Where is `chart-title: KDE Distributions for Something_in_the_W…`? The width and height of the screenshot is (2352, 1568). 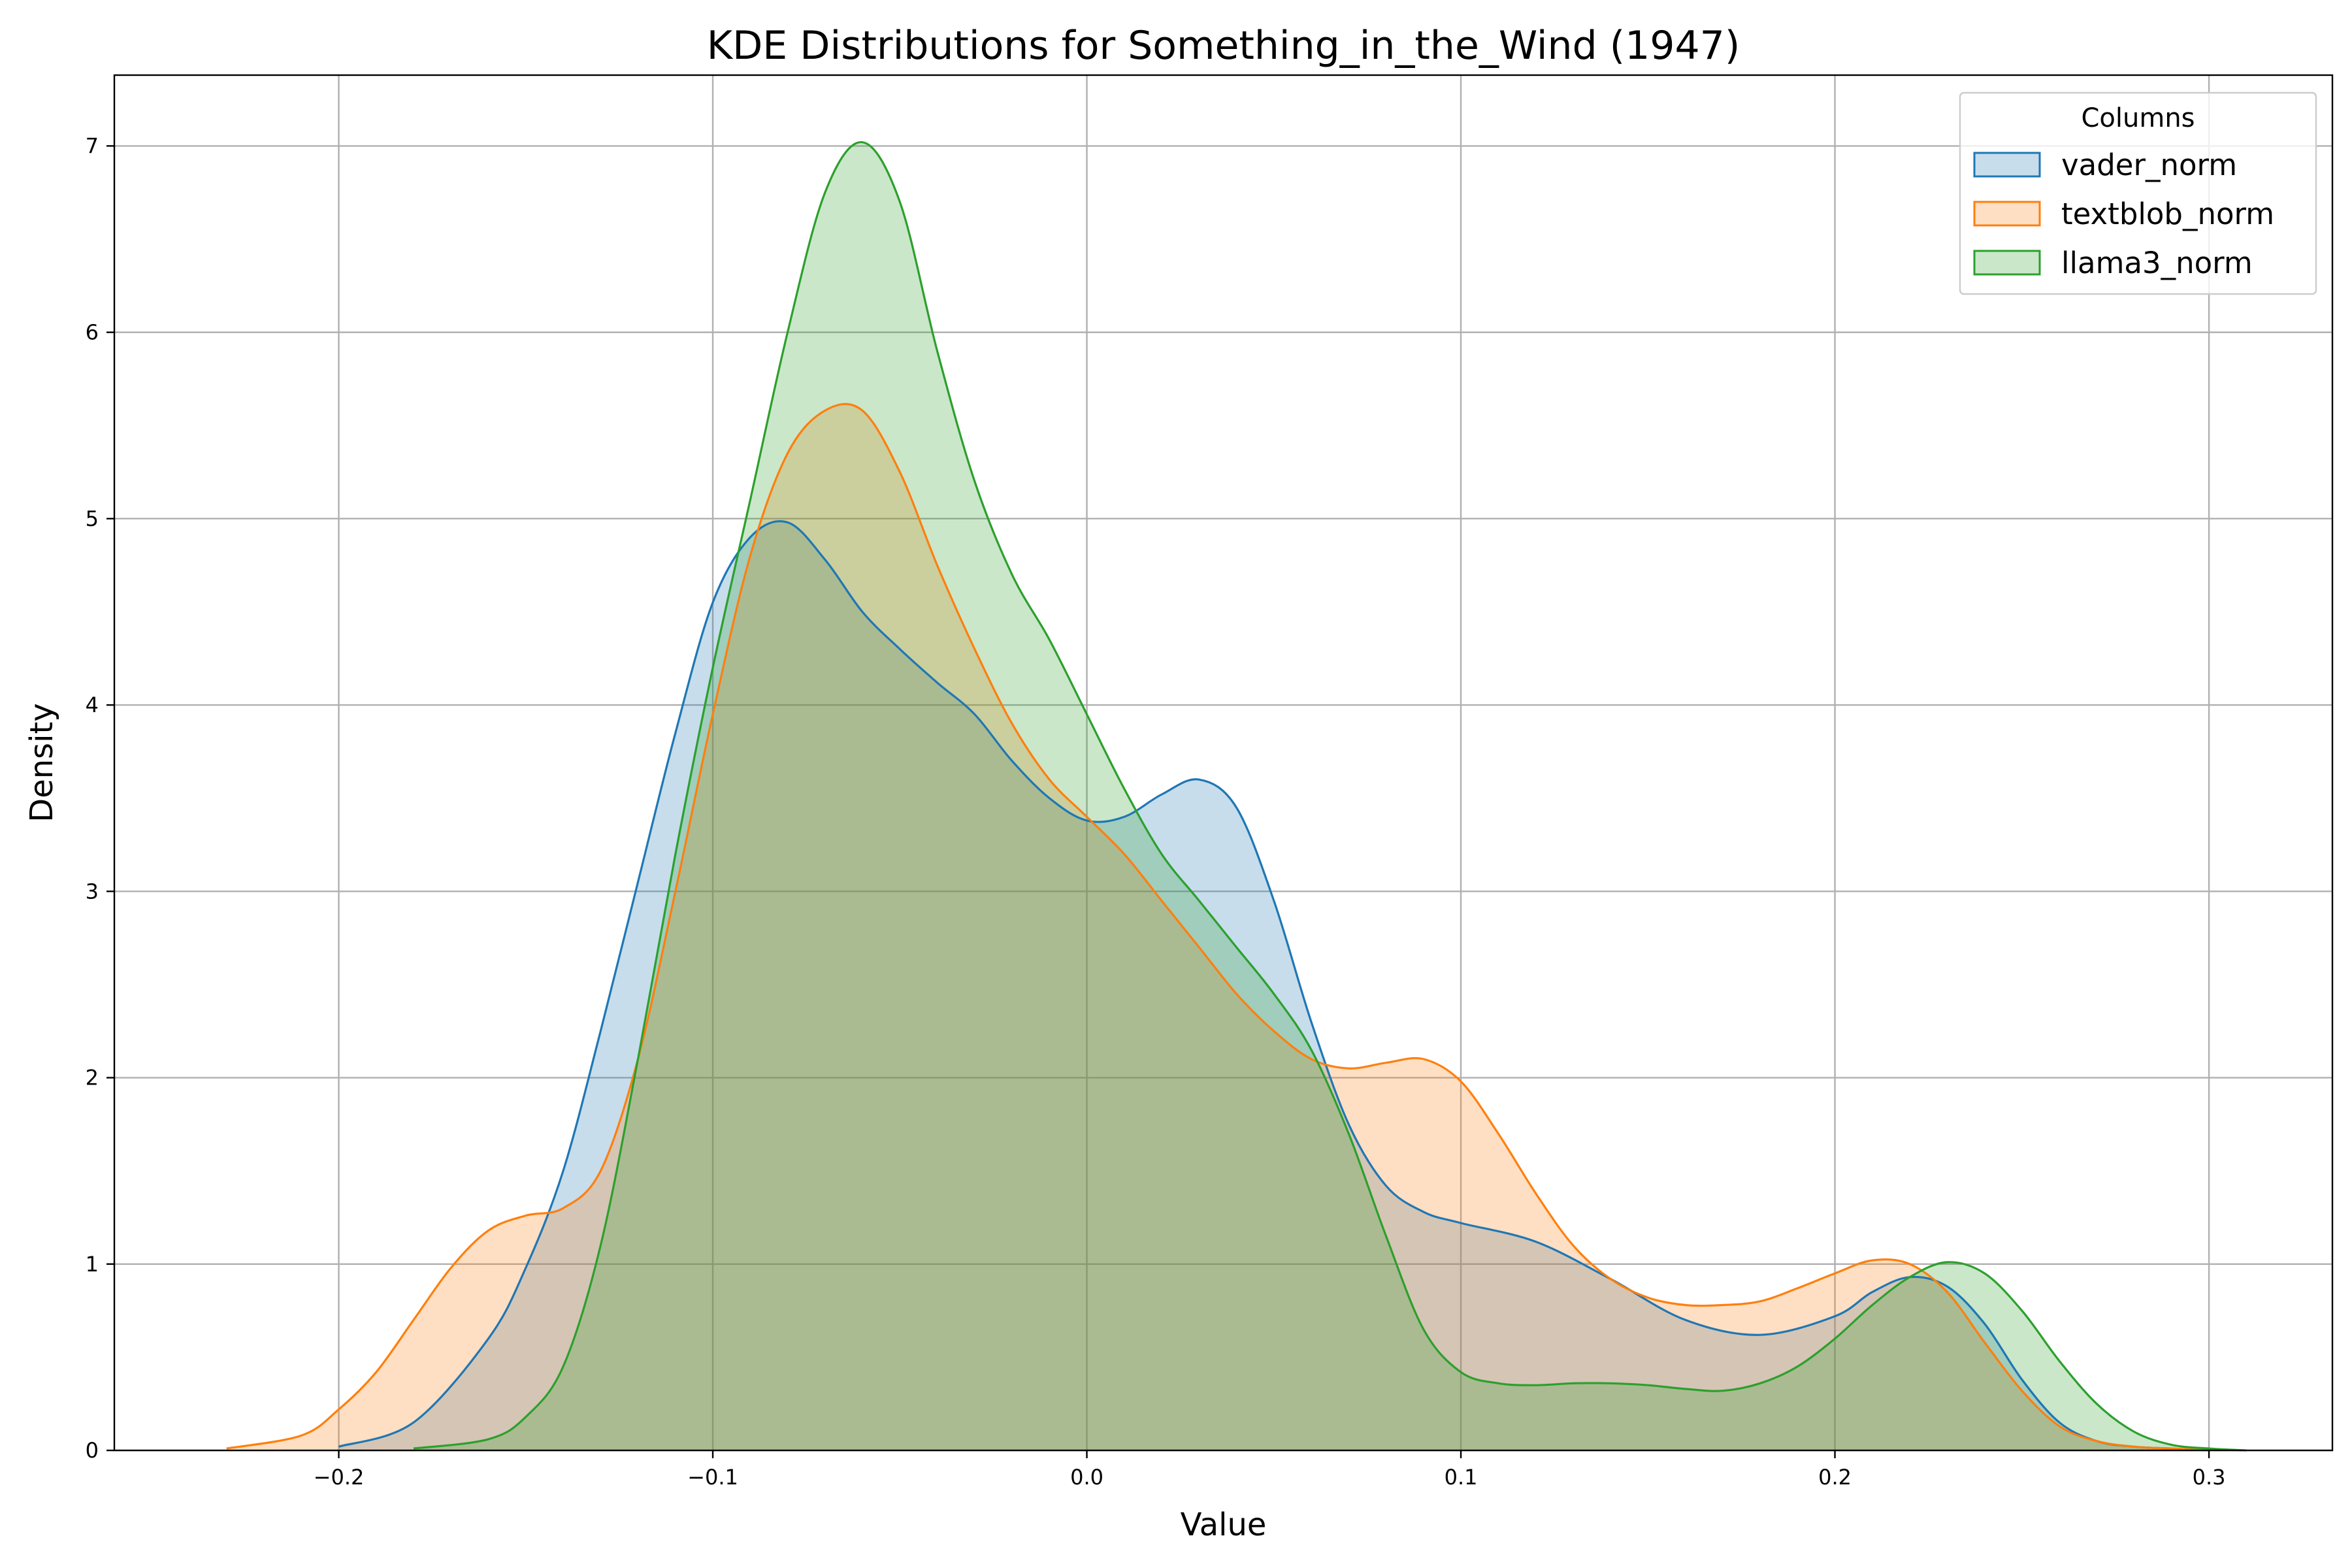 chart-title: KDE Distributions for Something_in_the_W… is located at coordinates (1223, 46).